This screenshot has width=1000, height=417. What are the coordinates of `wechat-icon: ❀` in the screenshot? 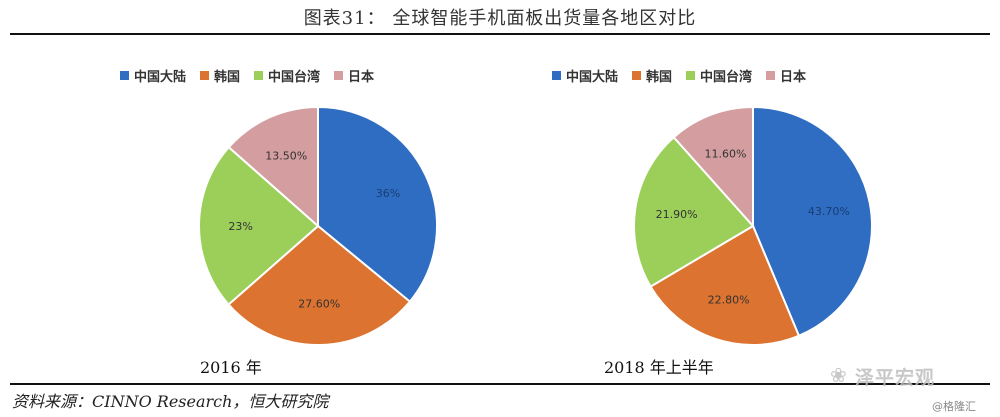 It's located at (838, 375).